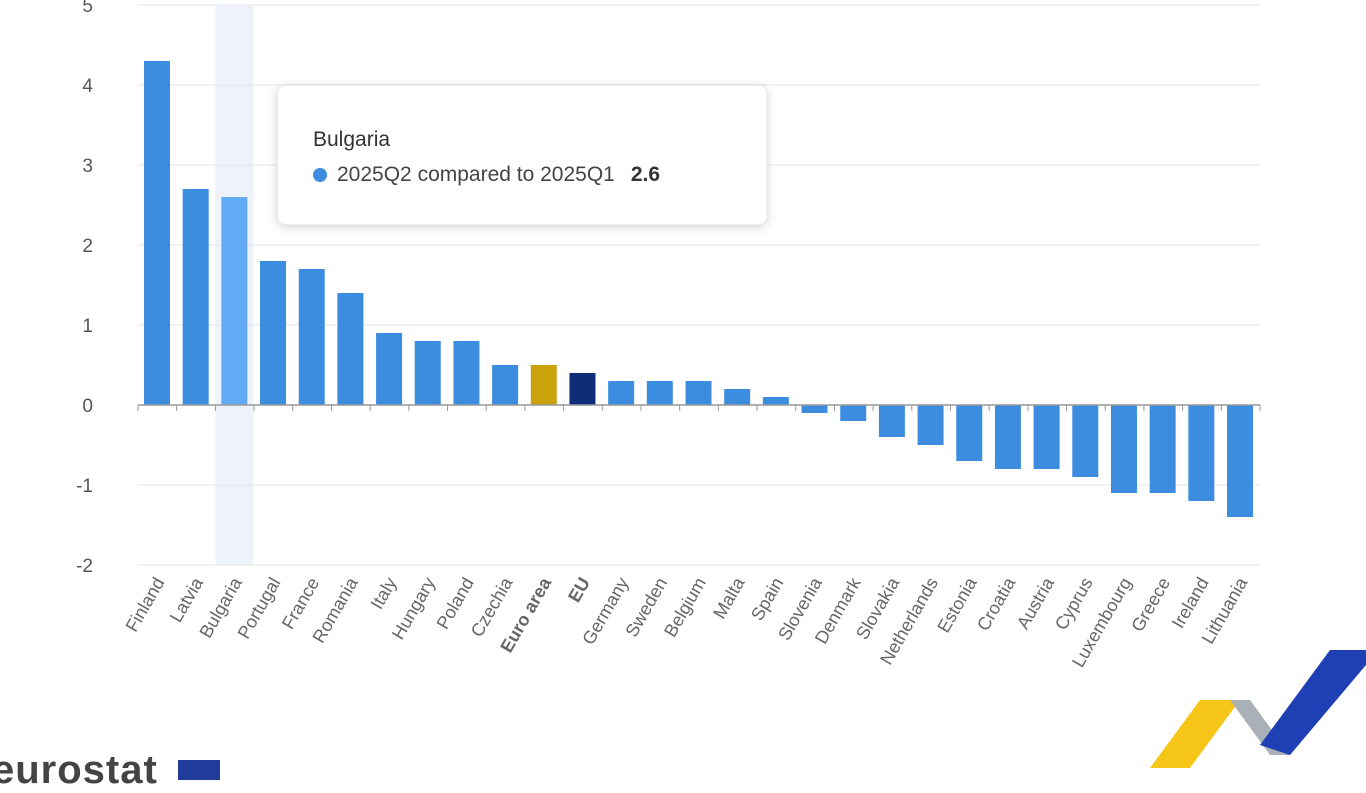 The image size is (1366, 793). I want to click on x-tick-label: Croatia, so click(996, 603).